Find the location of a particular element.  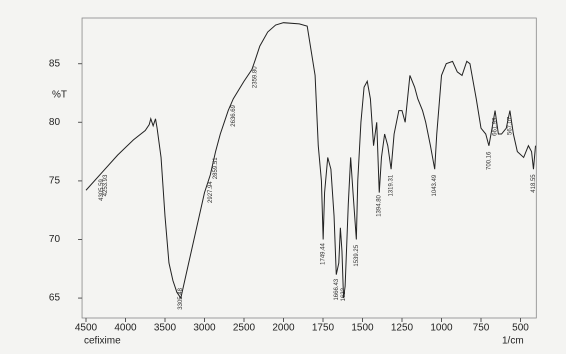

peak-label: 1319.31 is located at coordinates (392, 185).